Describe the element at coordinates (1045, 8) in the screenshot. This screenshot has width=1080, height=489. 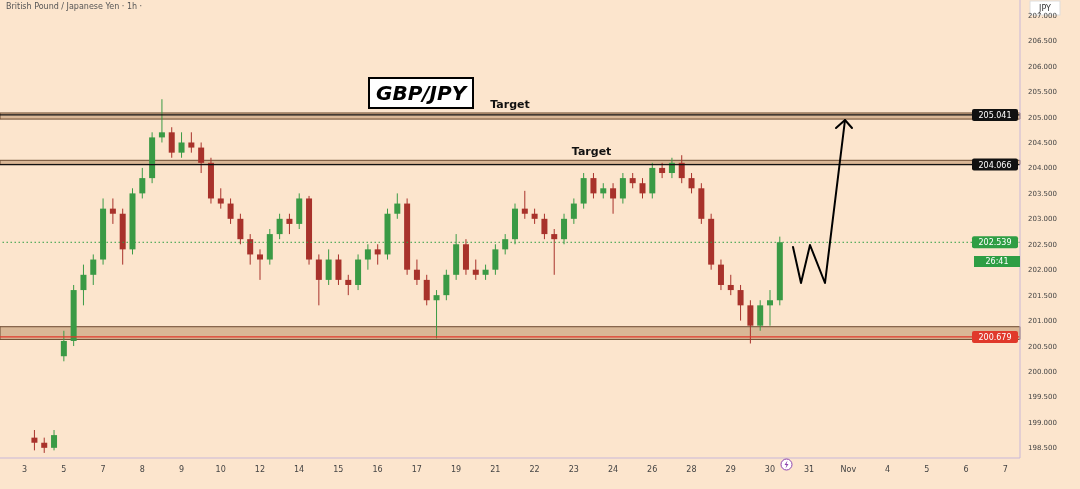
I see `y-axis-title: JPY` at that location.